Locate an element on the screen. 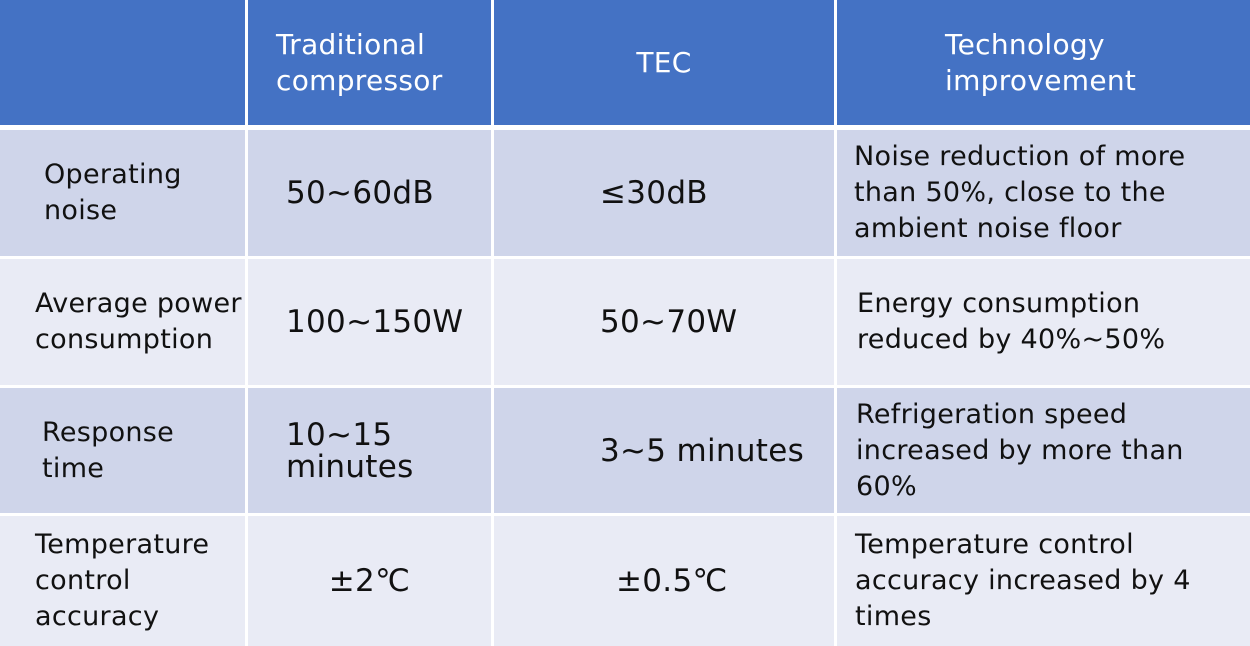 Image resolution: width=1250 pixels, height=646 pixels. cell-tec-accuracy: ±0.5℃ is located at coordinates (665, 581).